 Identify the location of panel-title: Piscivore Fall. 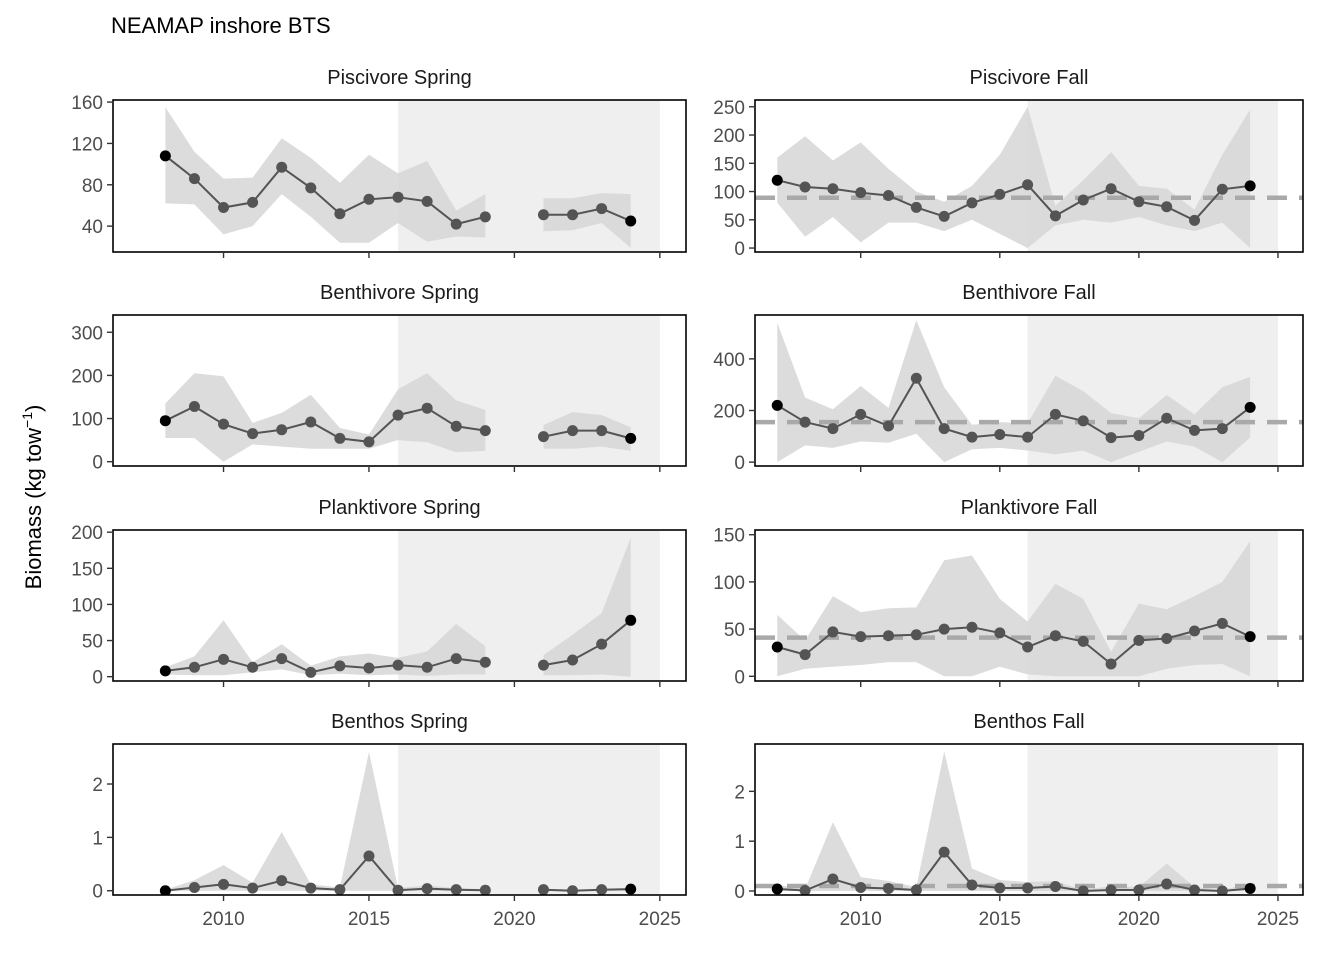
(1029, 78).